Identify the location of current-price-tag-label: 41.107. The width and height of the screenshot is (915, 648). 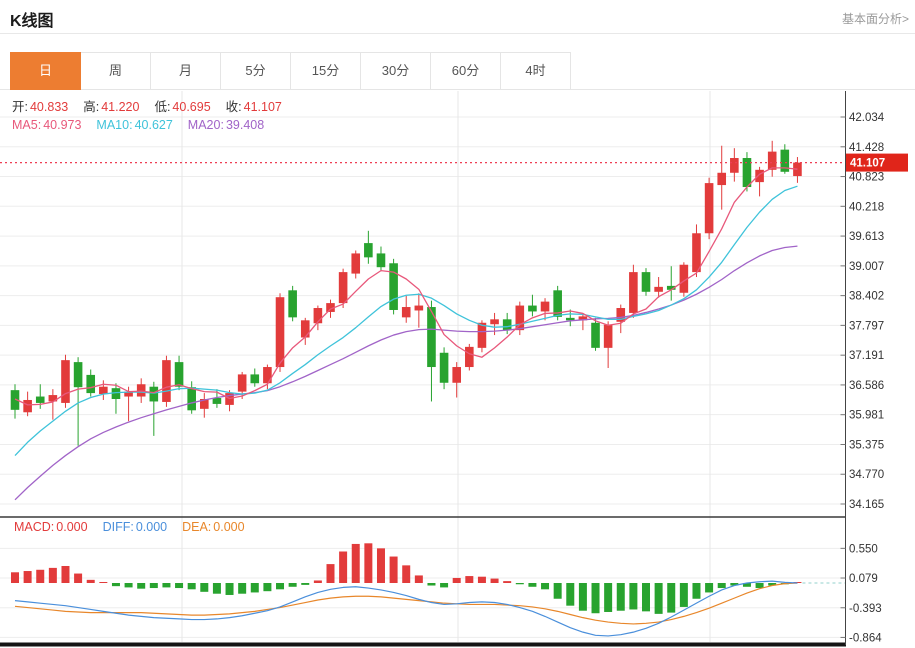
(867, 164).